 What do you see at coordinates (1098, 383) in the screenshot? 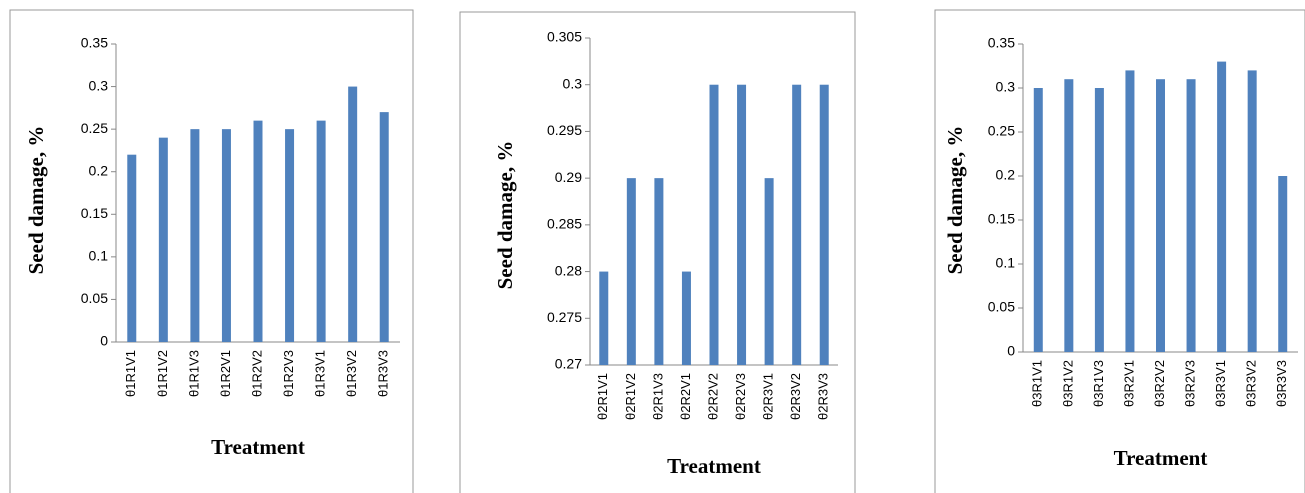
I see `x-tick-label: θ3R1V3` at bounding box center [1098, 383].